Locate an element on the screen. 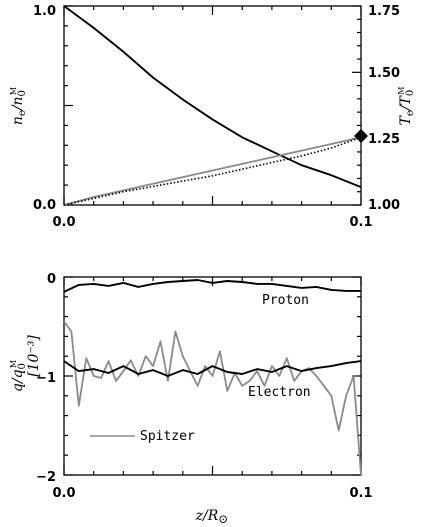  top-y-axis-label: ne/n0M is located at coordinates (18, 106).